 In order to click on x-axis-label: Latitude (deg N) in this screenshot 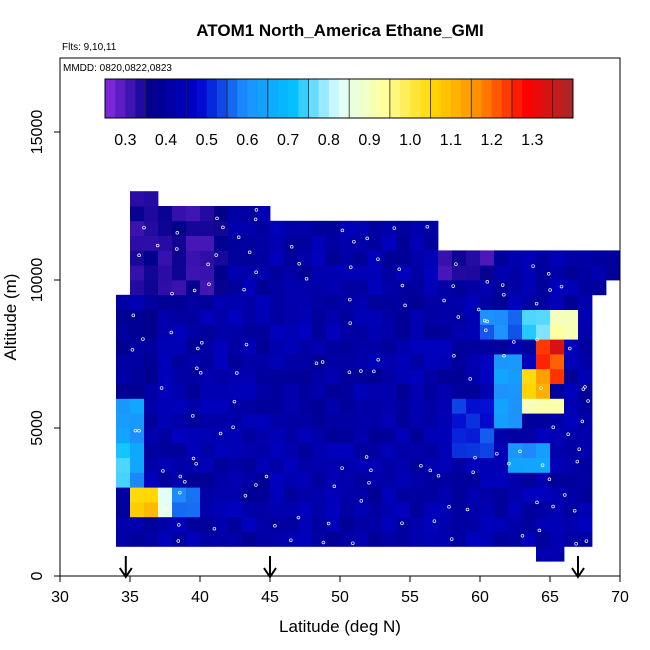, I will do `click(340, 626)`.